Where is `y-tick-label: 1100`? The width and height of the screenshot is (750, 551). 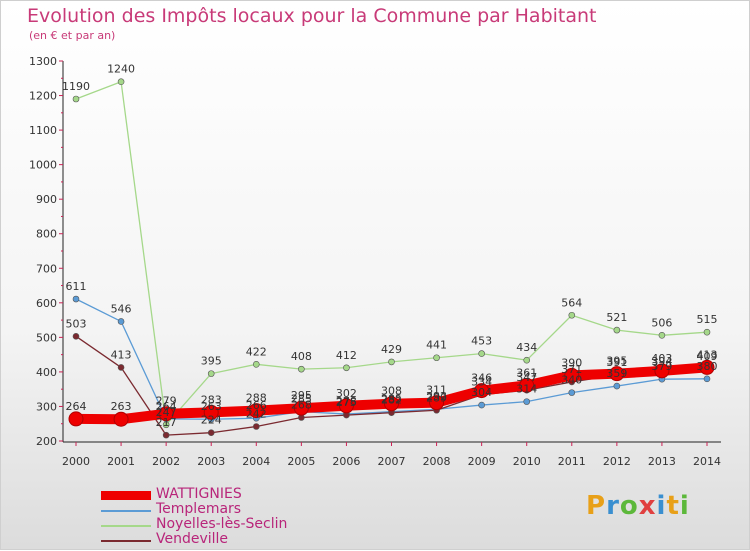
y-tick-label: 1100 is located at coordinates (43, 130).